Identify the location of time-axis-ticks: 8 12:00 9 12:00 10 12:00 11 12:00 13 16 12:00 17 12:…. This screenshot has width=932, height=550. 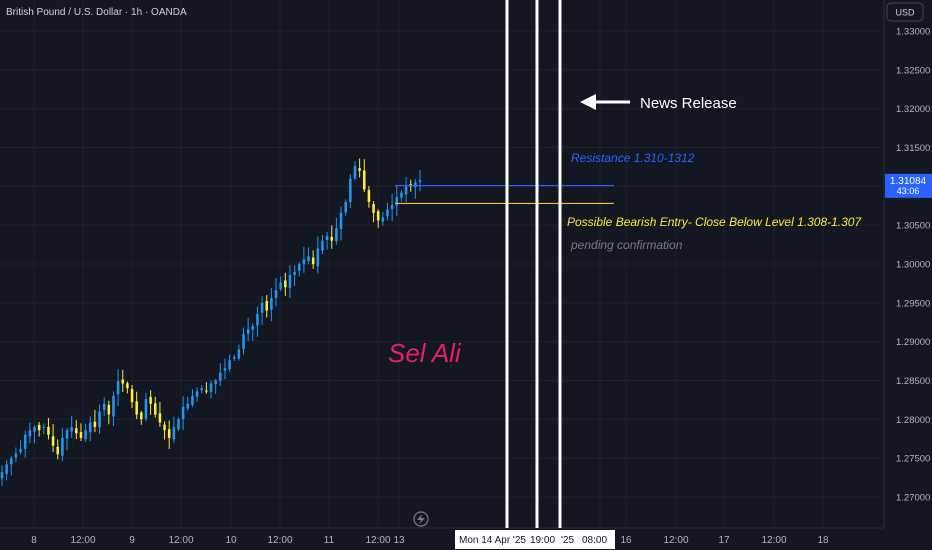
(430, 540).